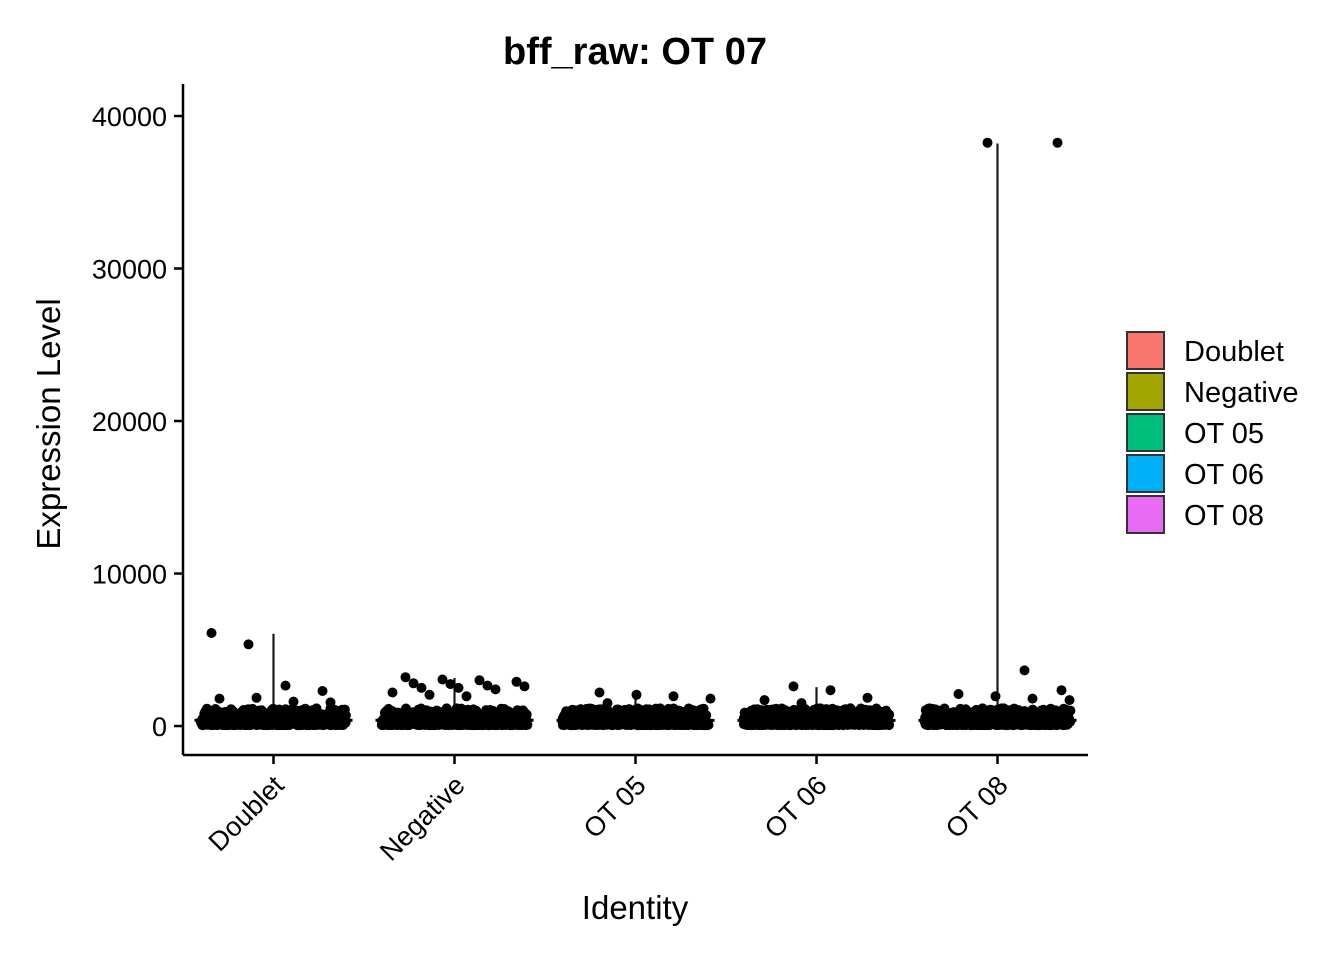 The width and height of the screenshot is (1344, 965). Describe the element at coordinates (246, 813) in the screenshot. I see `x-tick-label: Doublet` at that location.